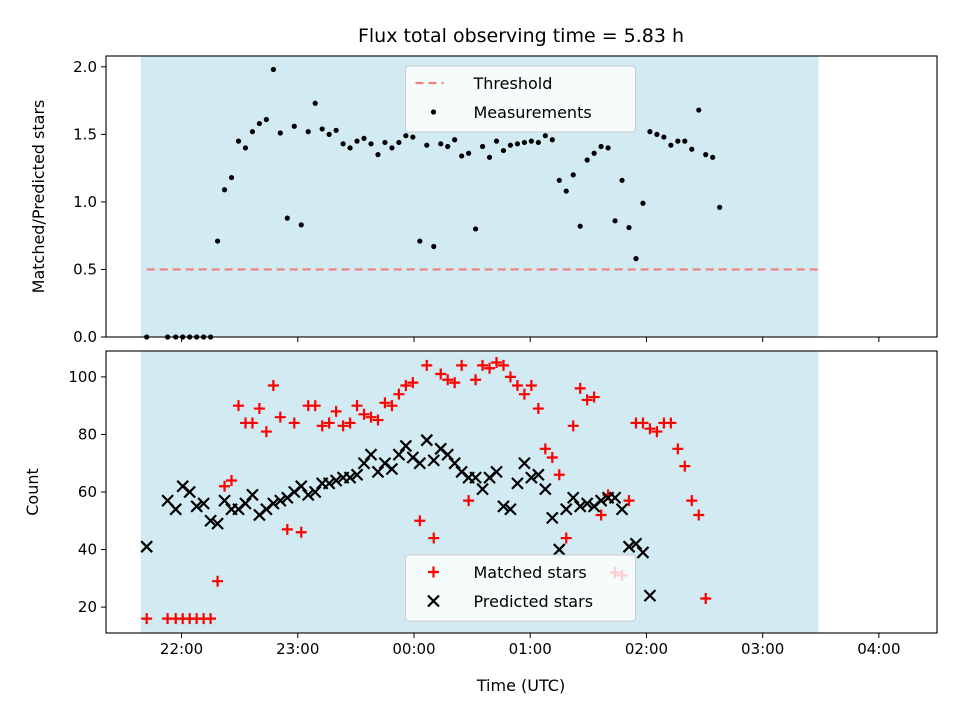  What do you see at coordinates (762, 649) in the screenshot?
I see `x-tick-label: 03:00` at bounding box center [762, 649].